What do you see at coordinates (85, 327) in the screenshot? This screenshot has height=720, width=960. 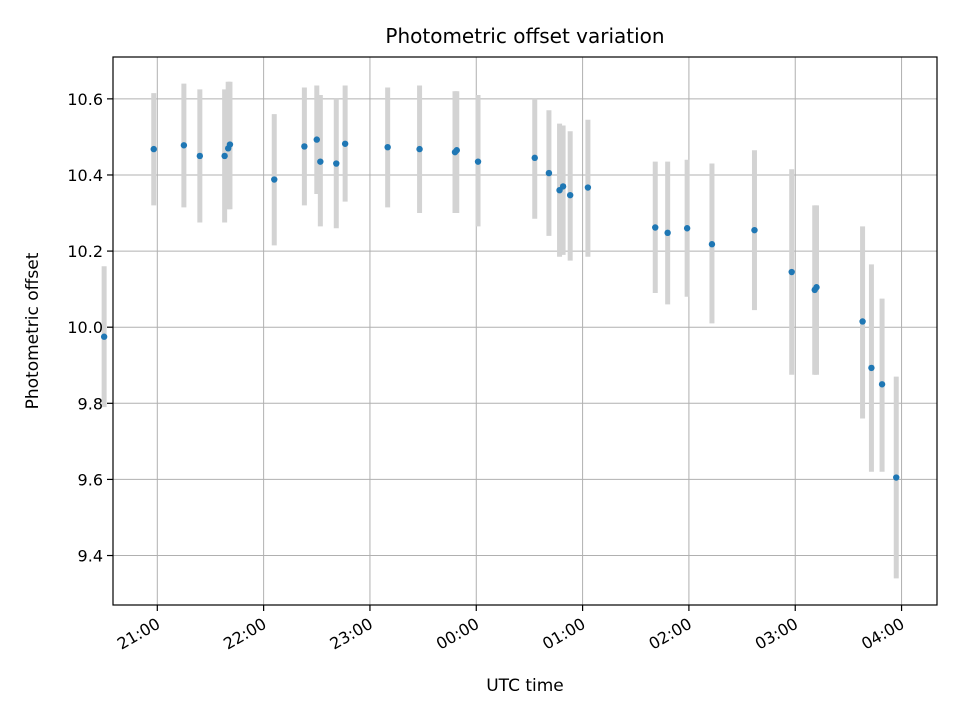 I see `y-tick-label: 10.0` at bounding box center [85, 327].